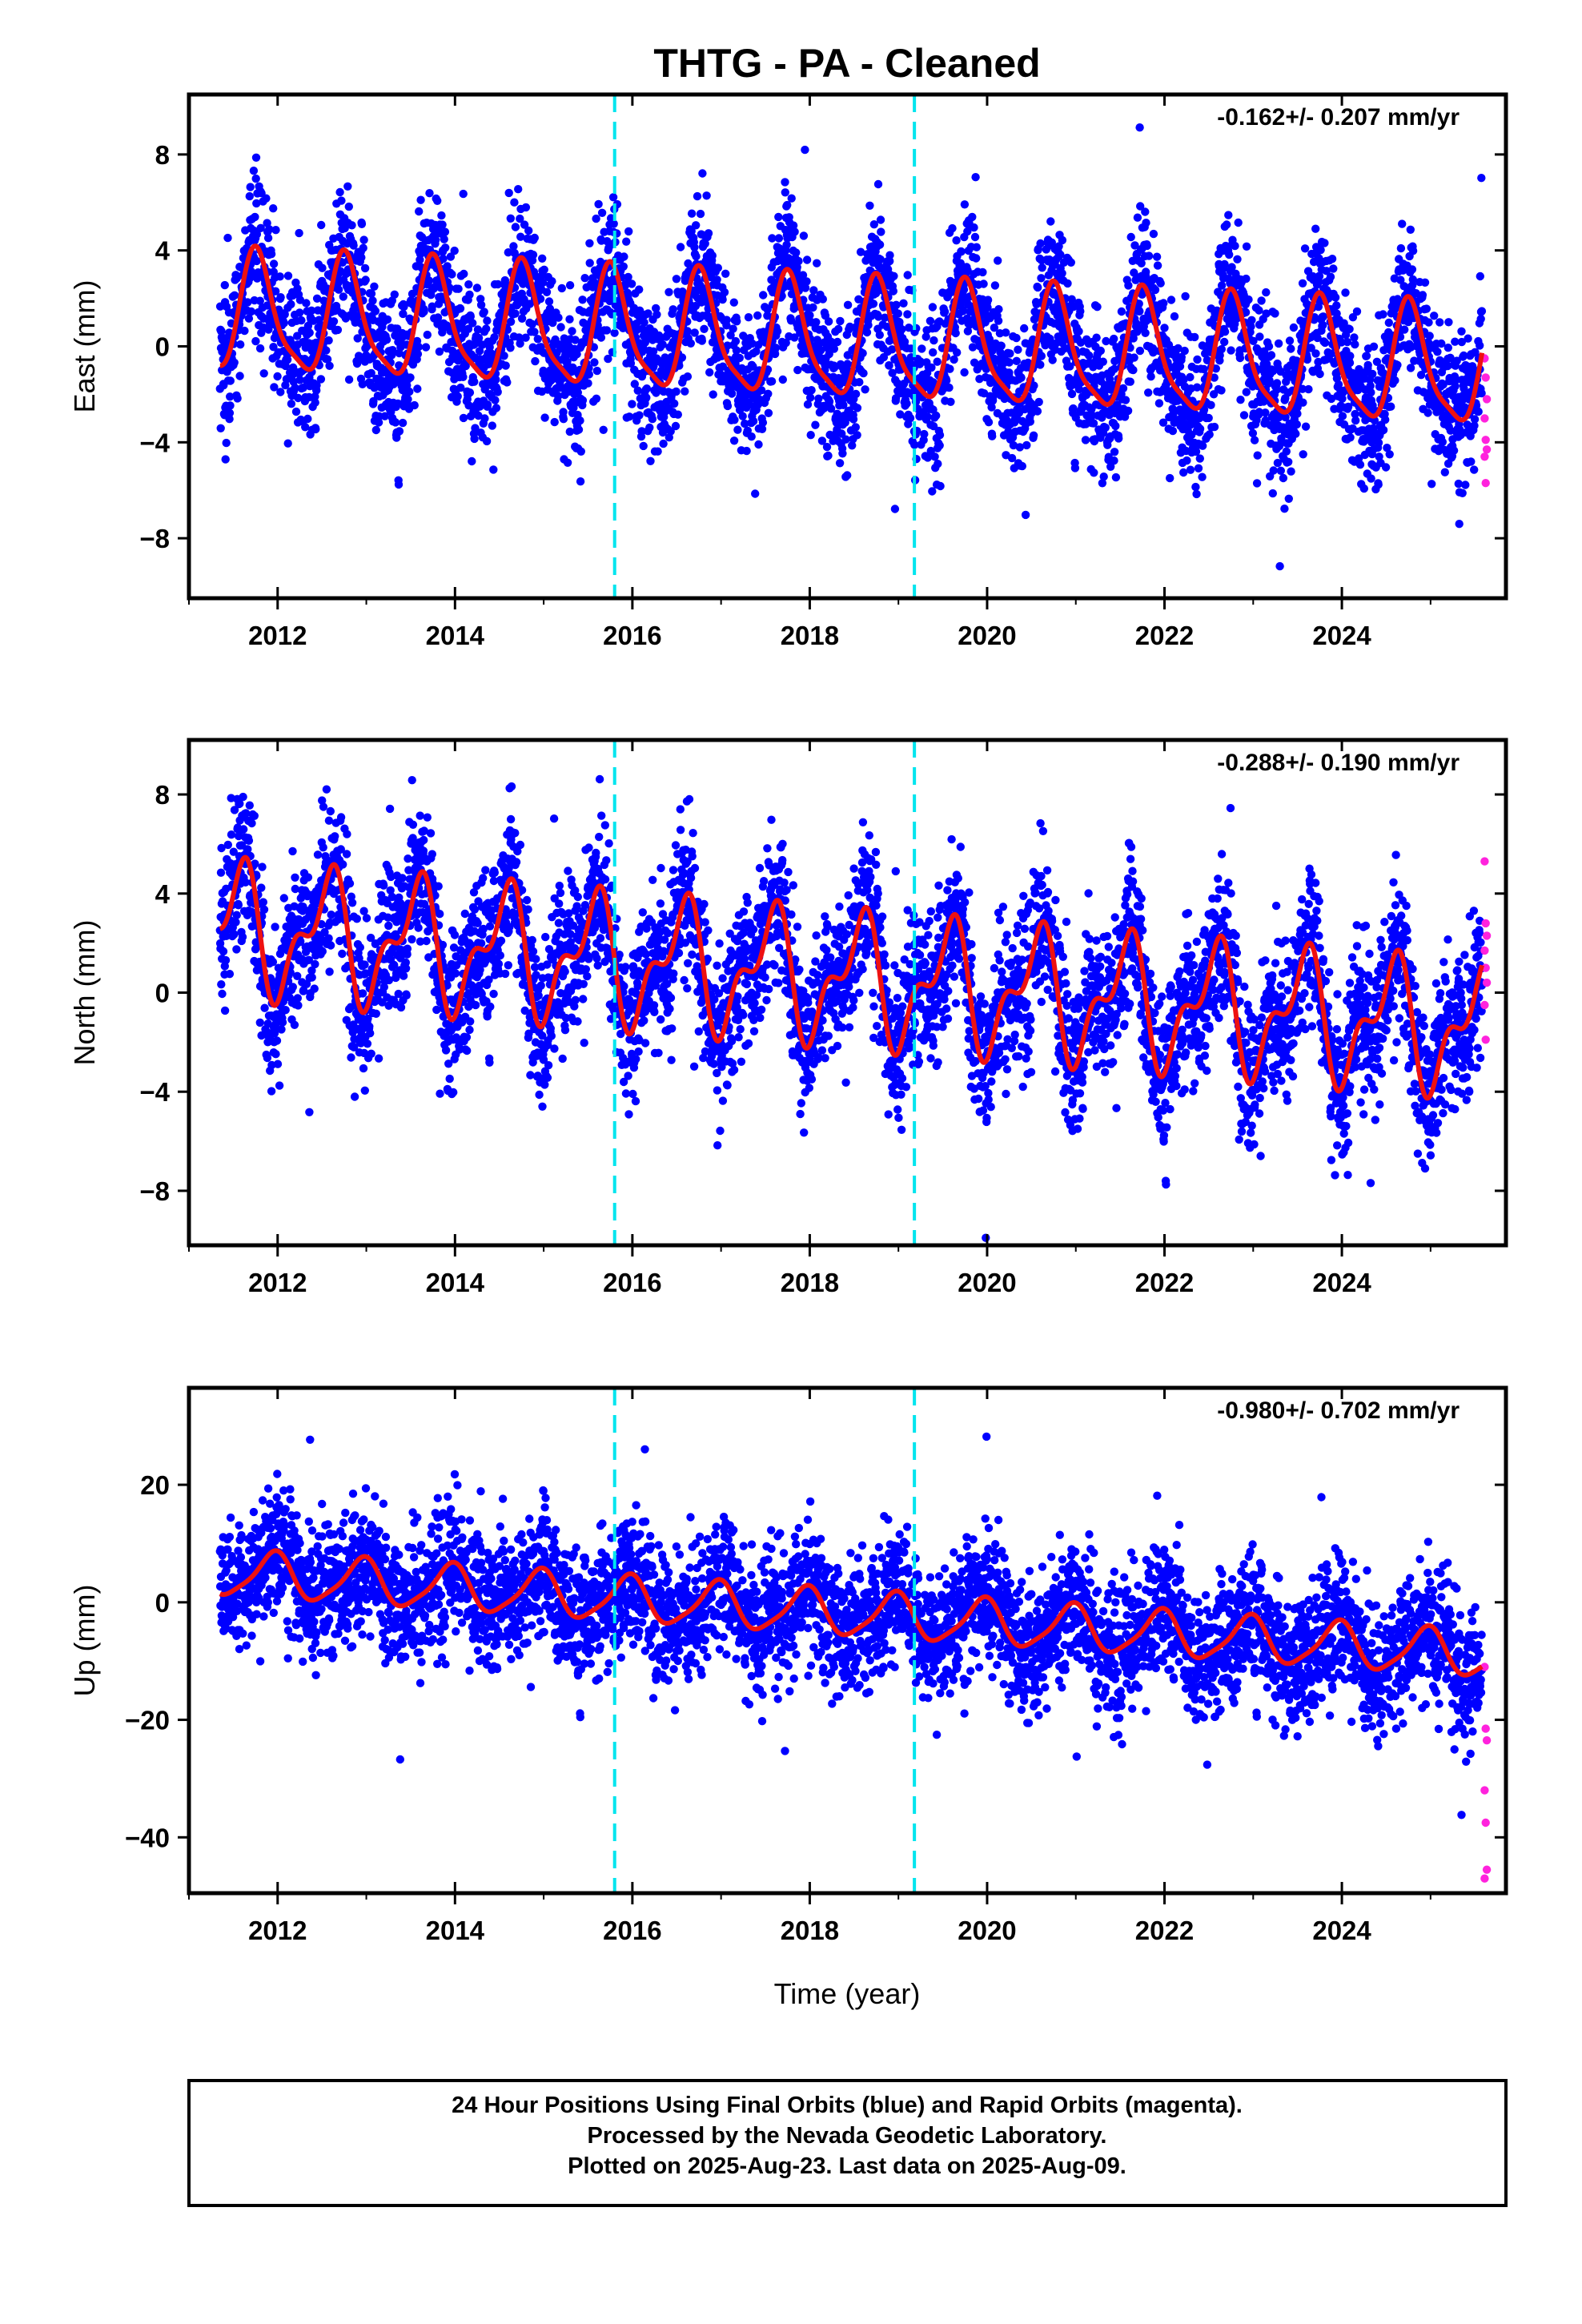 The height and width of the screenshot is (2324, 1582). What do you see at coordinates (162, 347) in the screenshot?
I see `y-tick-label: 0` at bounding box center [162, 347].